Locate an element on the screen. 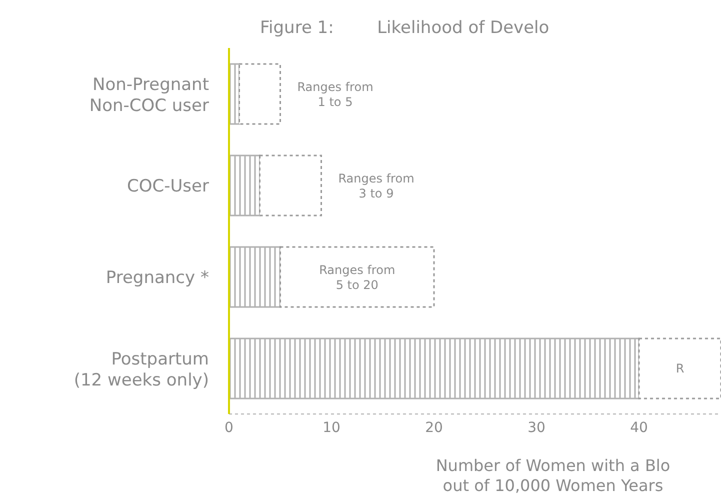 Image resolution: width=721 pixels, height=504 pixels. data-label: Ranges from 5 to 20 is located at coordinates (357, 277).